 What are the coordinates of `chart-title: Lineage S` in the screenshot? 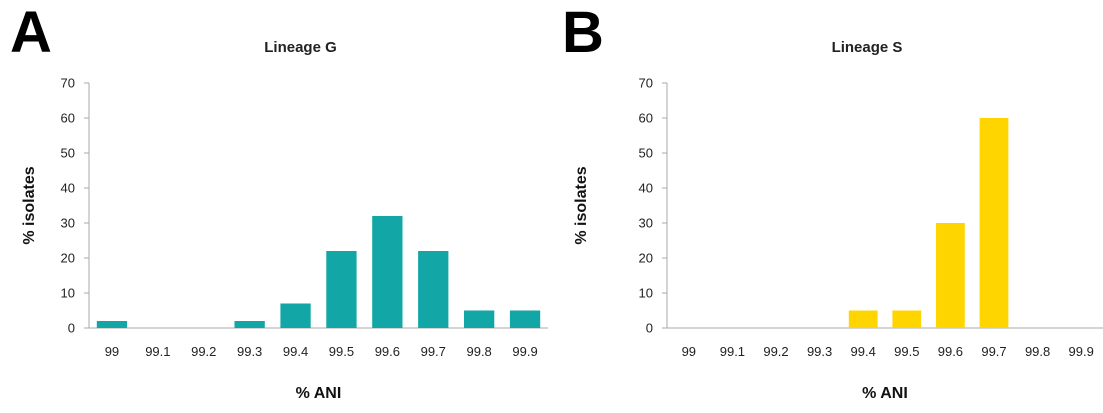 It's located at (867, 47).